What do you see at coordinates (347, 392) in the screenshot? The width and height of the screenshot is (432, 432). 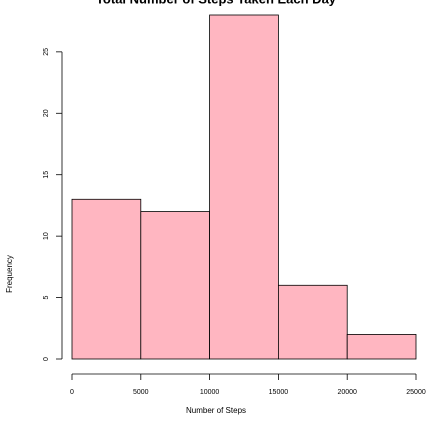 I see `x-tick-label: 20000` at bounding box center [347, 392].